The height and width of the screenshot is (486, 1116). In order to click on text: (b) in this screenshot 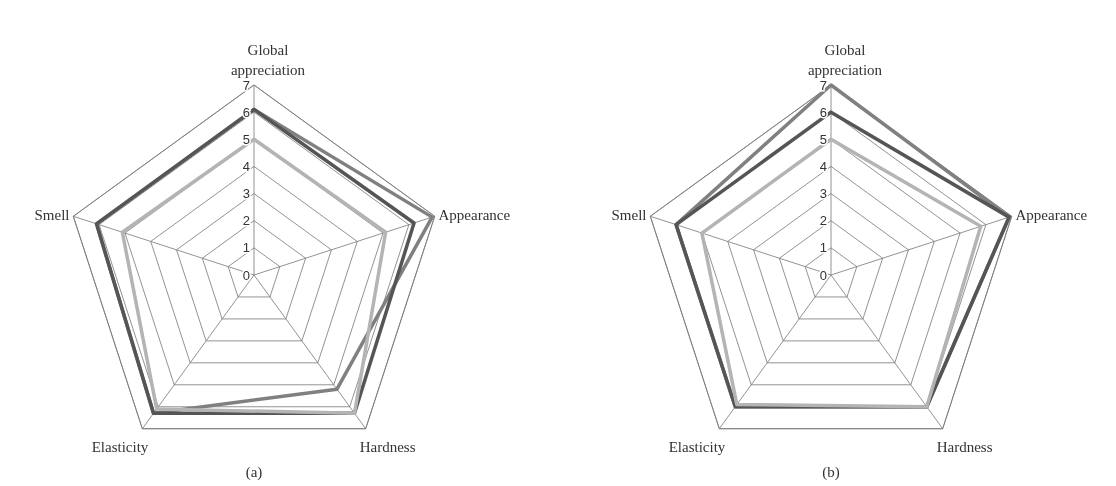, I will do `click(831, 472)`.